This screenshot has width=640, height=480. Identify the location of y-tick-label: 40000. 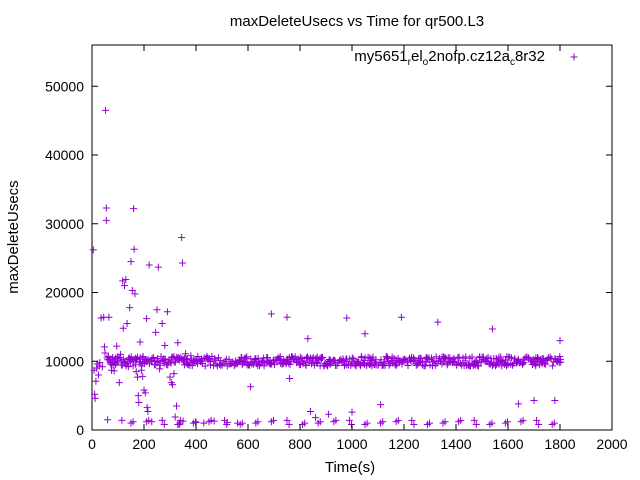
(64, 155).